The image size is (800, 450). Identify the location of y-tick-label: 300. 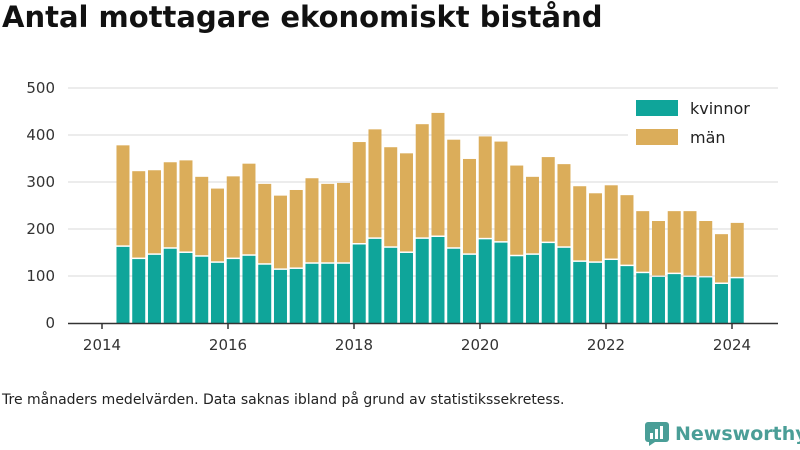
(40, 182).